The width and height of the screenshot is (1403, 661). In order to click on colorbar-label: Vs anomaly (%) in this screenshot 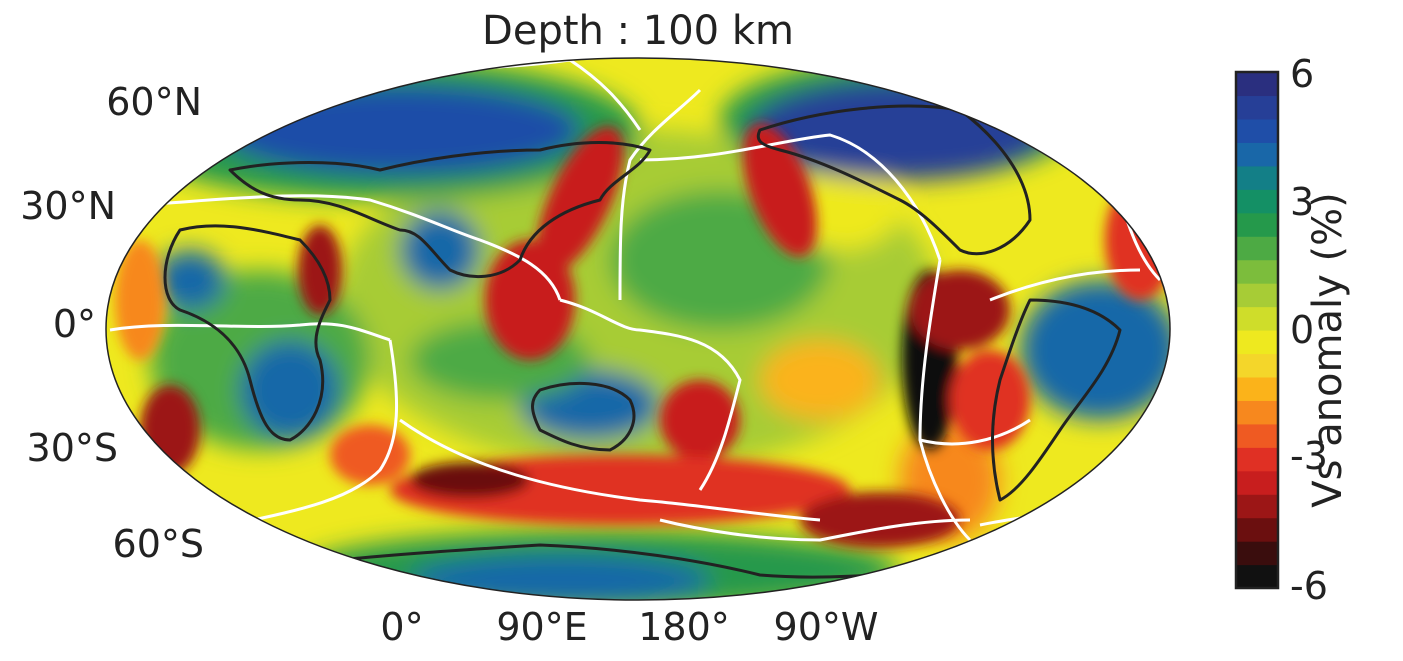, I will do `click(1328, 349)`.